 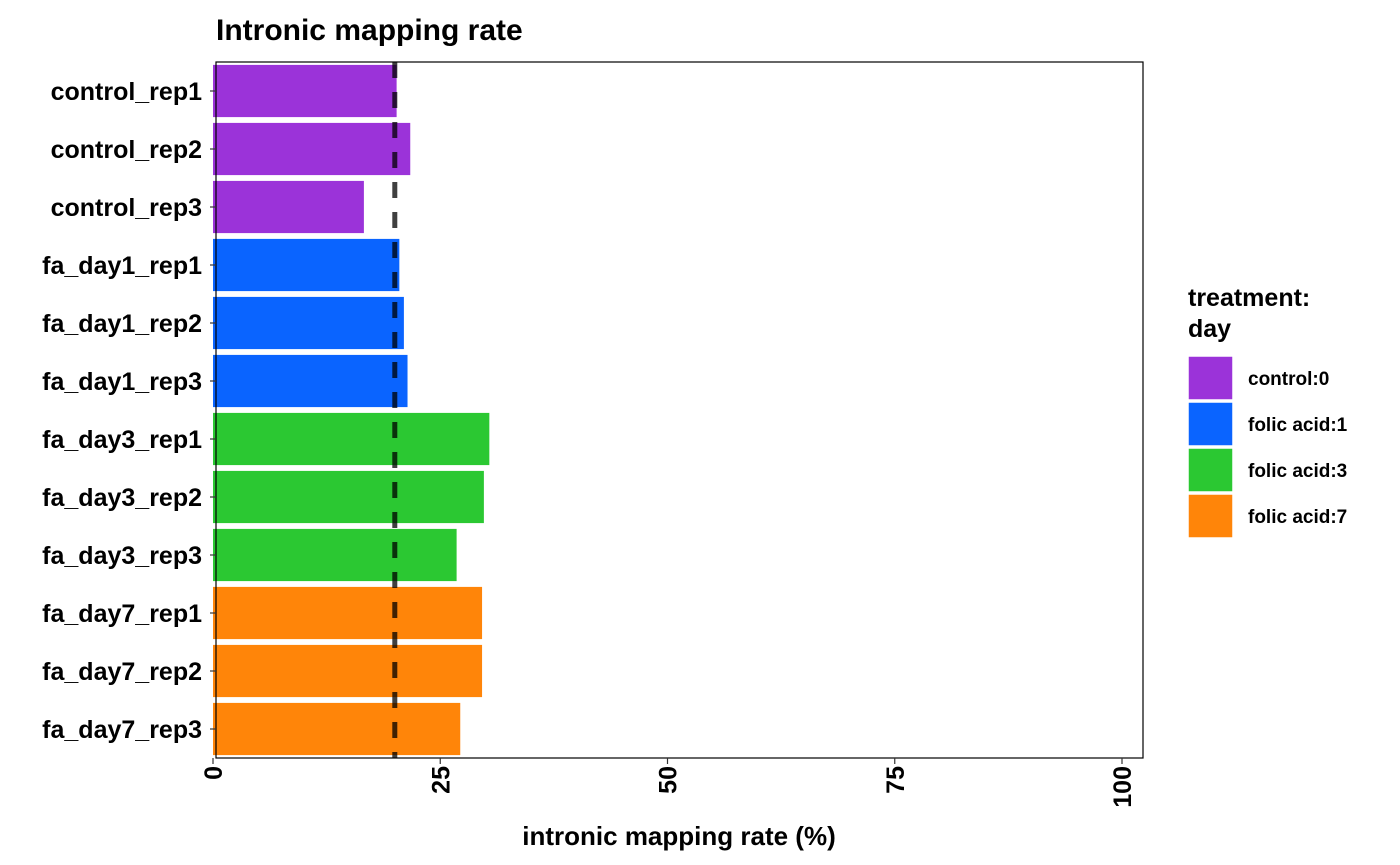 I want to click on bar-control_rep2, so click(x=312, y=149).